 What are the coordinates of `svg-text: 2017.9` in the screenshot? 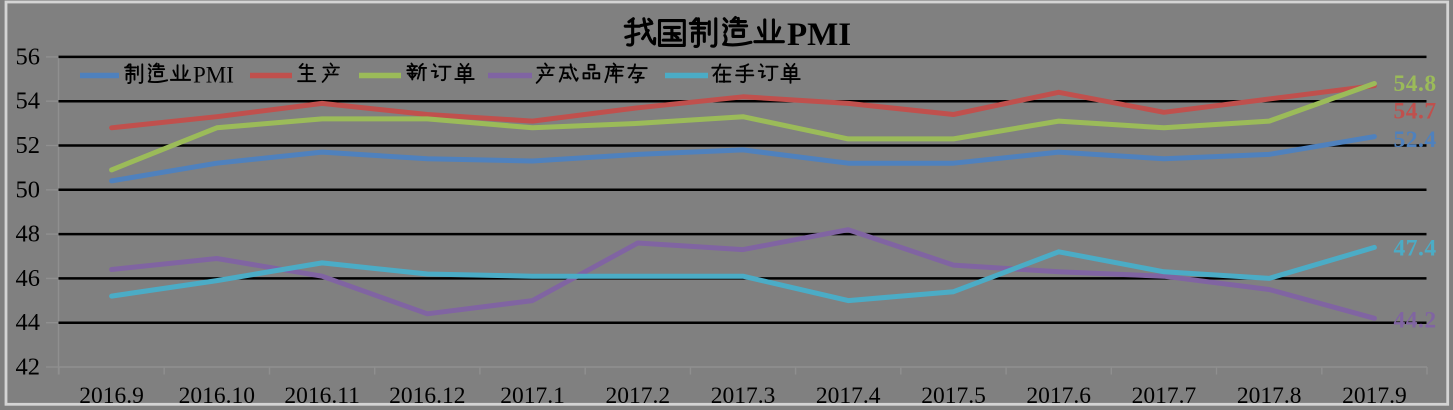 It's located at (1374, 396).